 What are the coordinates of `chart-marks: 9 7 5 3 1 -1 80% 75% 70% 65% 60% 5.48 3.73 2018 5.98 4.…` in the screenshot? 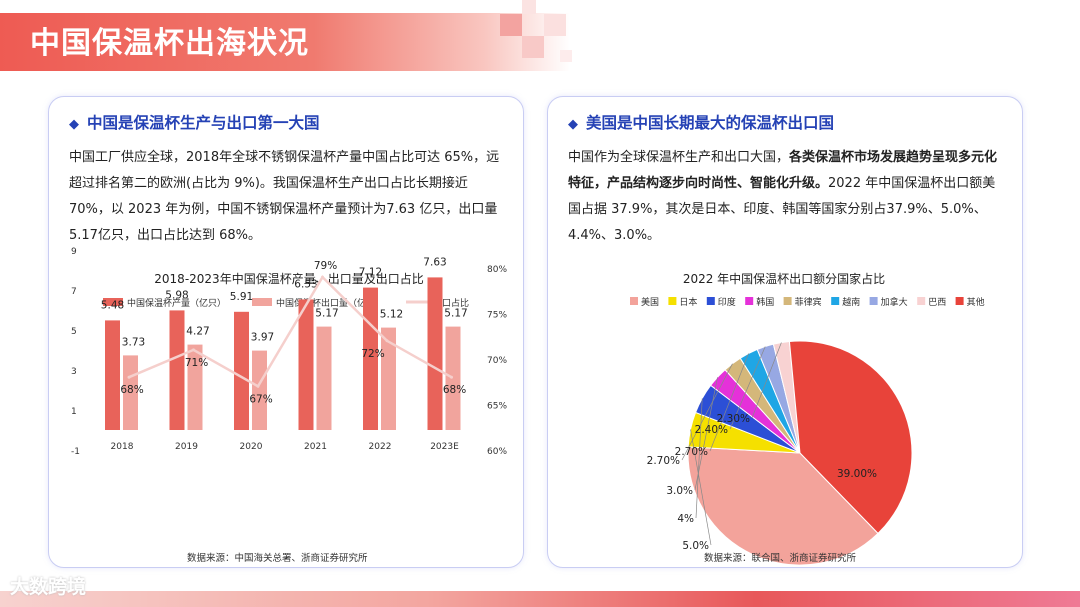 It's located at (289, 352).